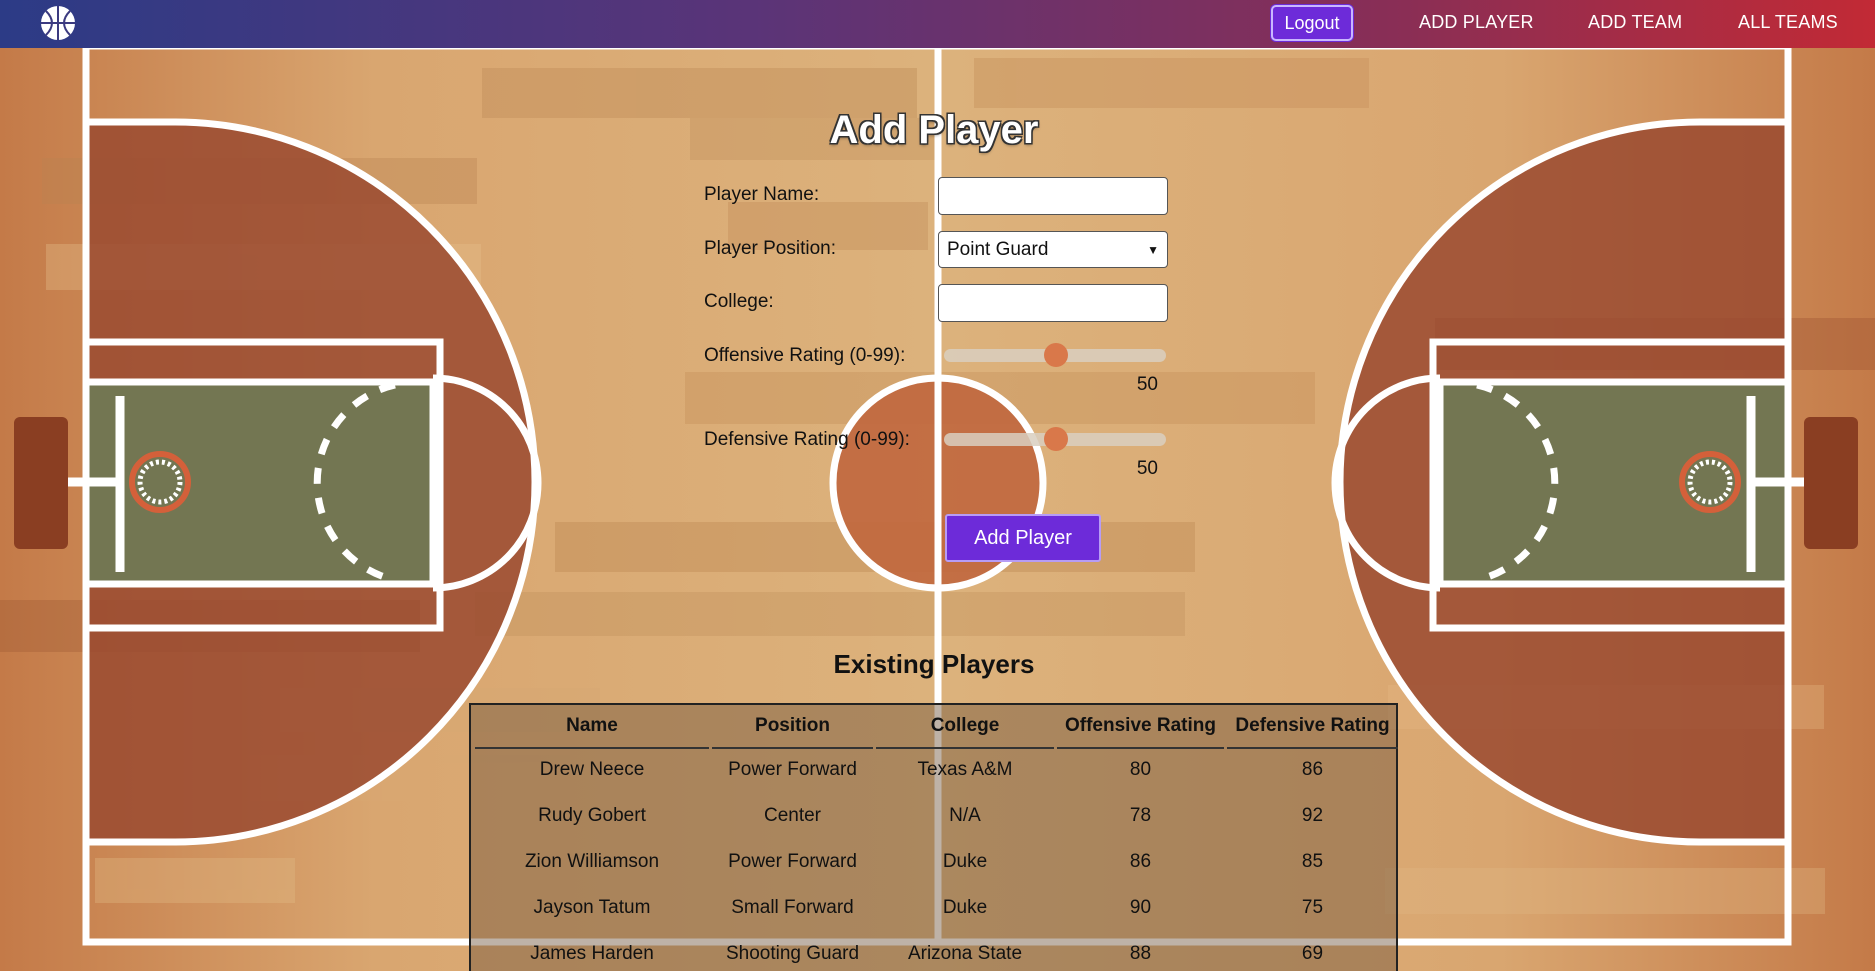 The width and height of the screenshot is (1875, 971). What do you see at coordinates (592, 907) in the screenshot?
I see `cell-name: Jayson Tatum` at bounding box center [592, 907].